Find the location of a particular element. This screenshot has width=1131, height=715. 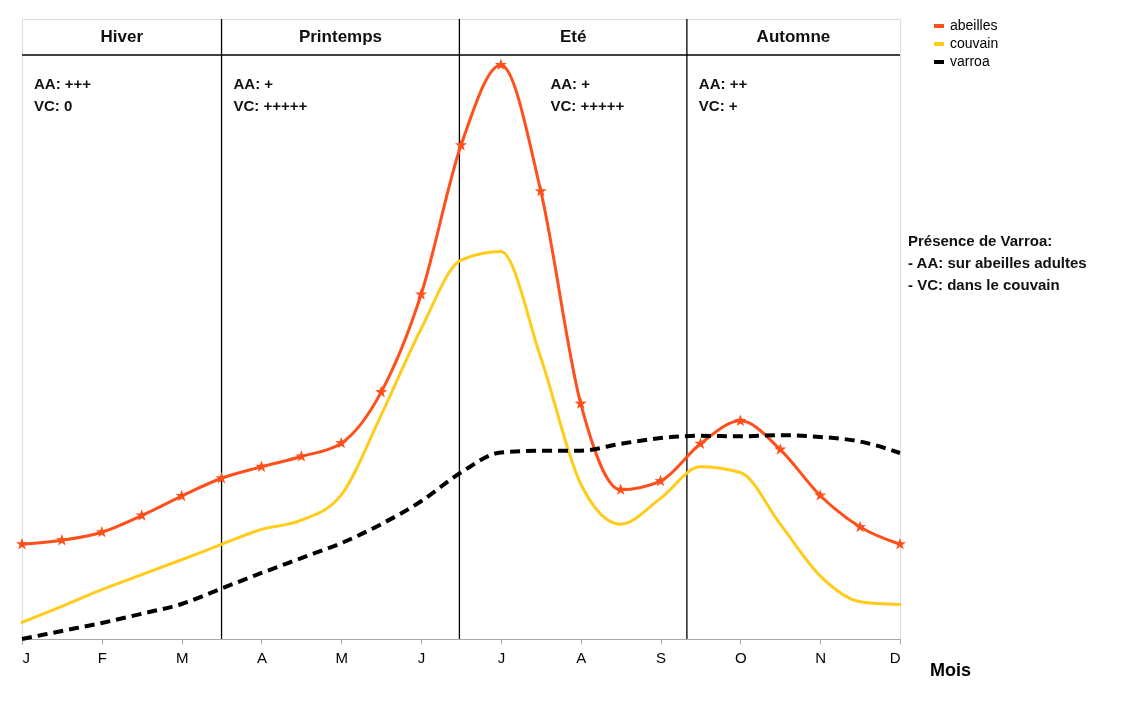

x-tick-label: D is located at coordinates (895, 657).